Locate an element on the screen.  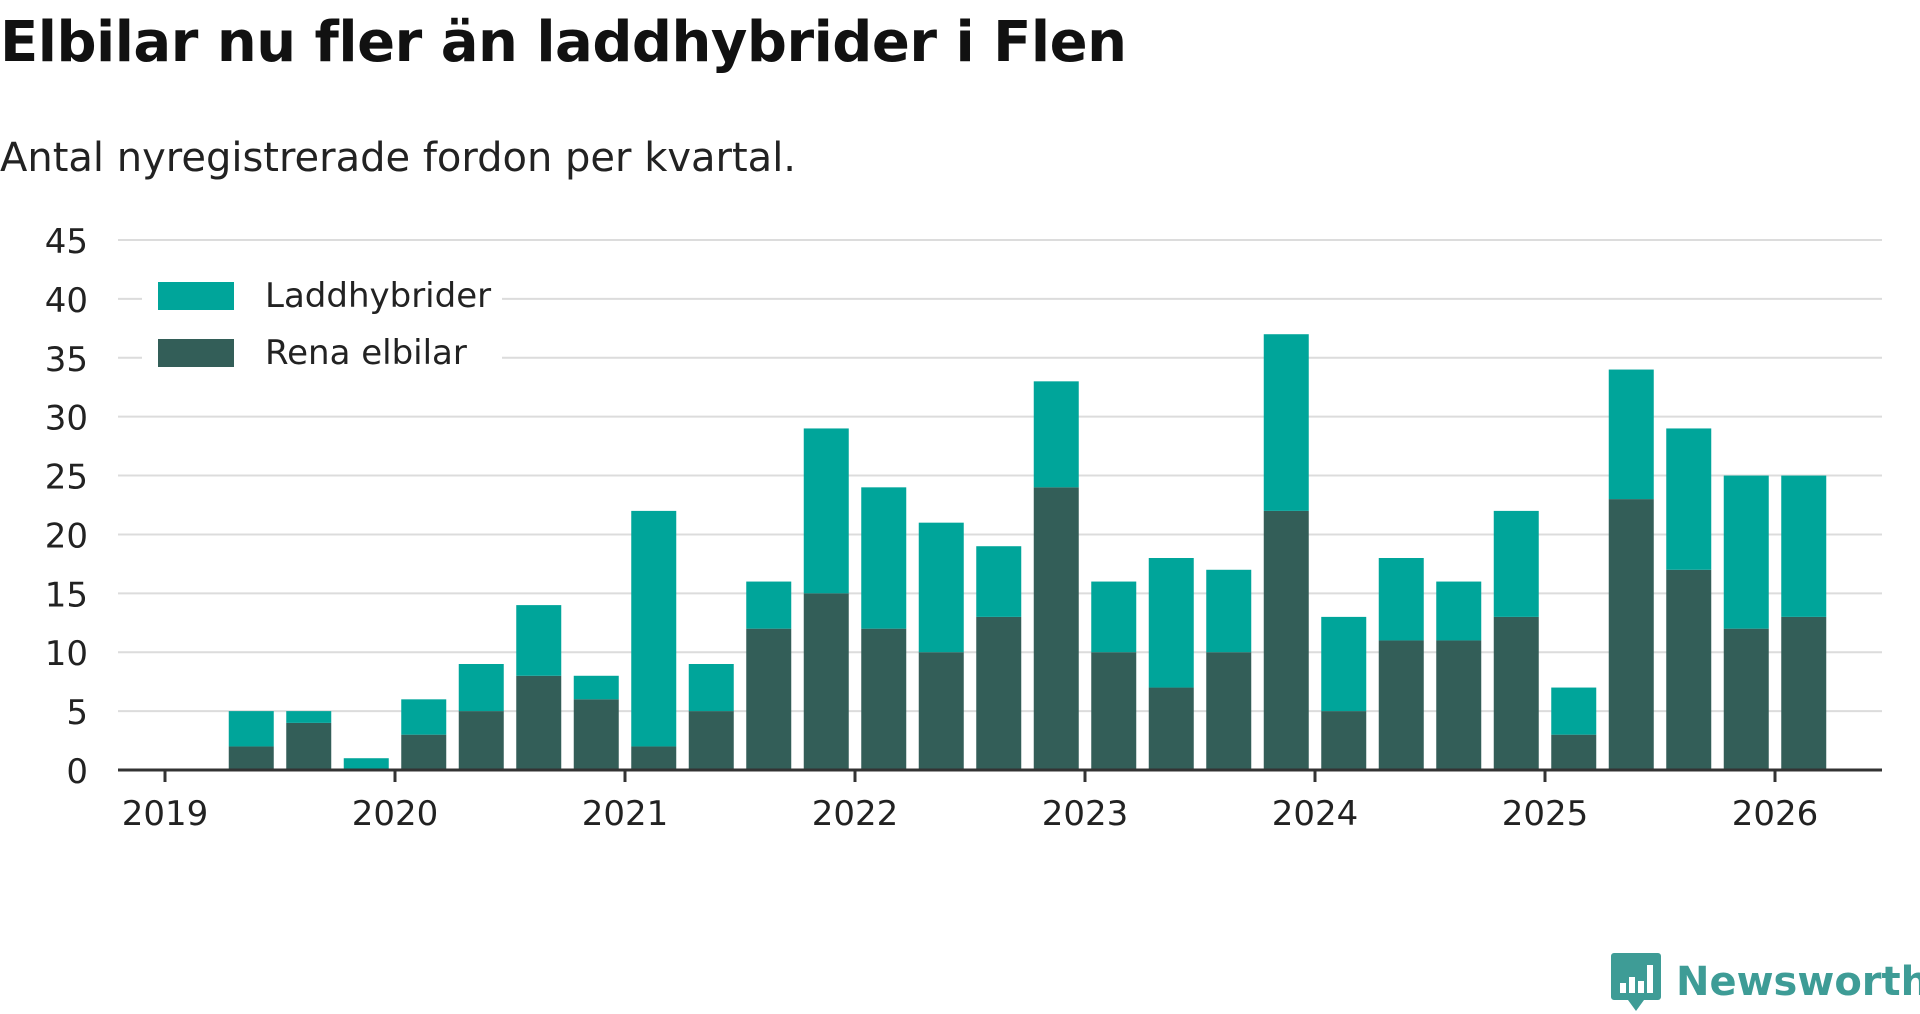
legend-label-laddhybrider: Laddhybrider is located at coordinates (378, 296).